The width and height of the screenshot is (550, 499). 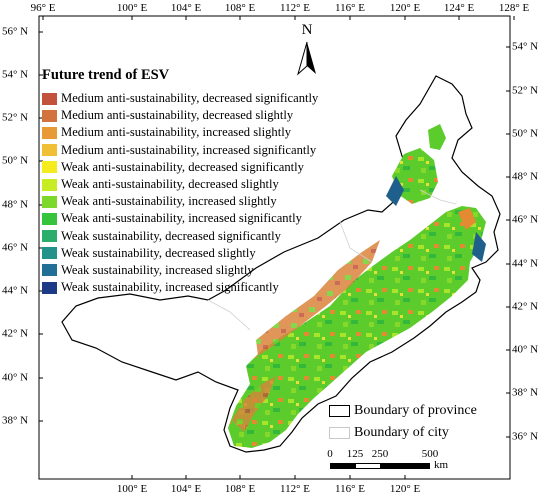 What do you see at coordinates (15, 160) in the screenshot?
I see `lat-label-left-3: 50° N` at bounding box center [15, 160].